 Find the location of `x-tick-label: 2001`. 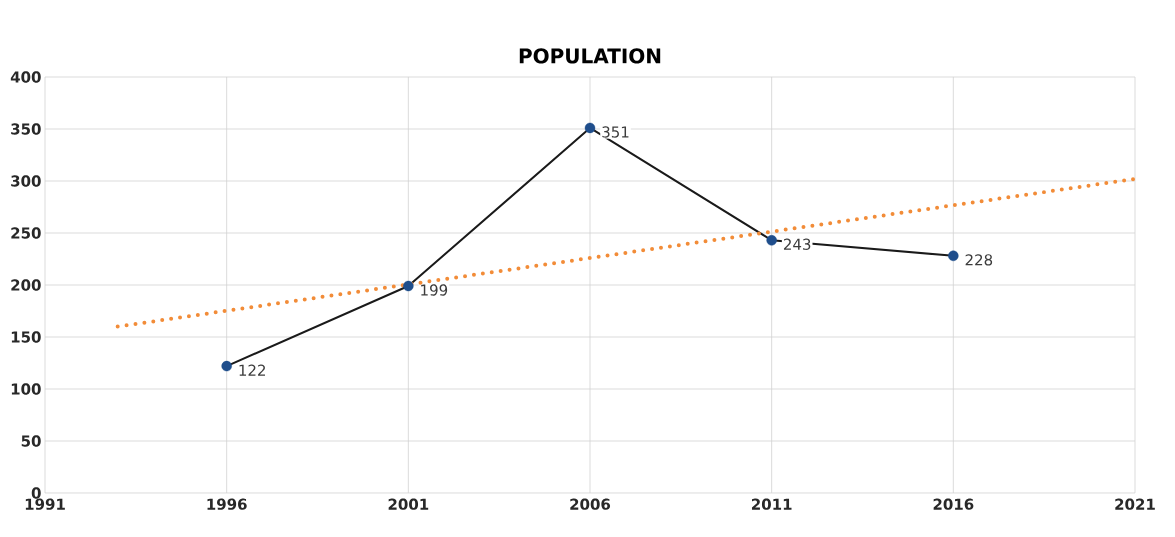

x-tick-label: 2001 is located at coordinates (408, 504).